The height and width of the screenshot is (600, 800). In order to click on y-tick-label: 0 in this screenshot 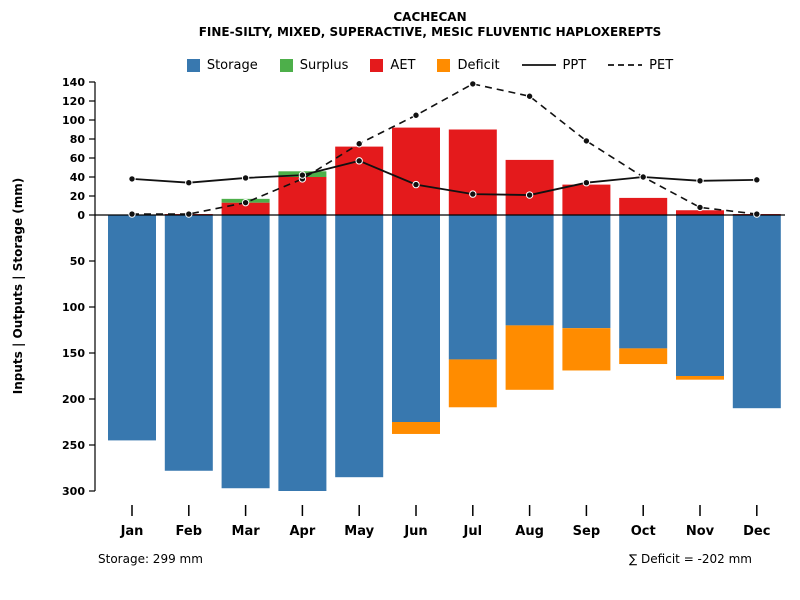, I will do `click(81, 215)`.